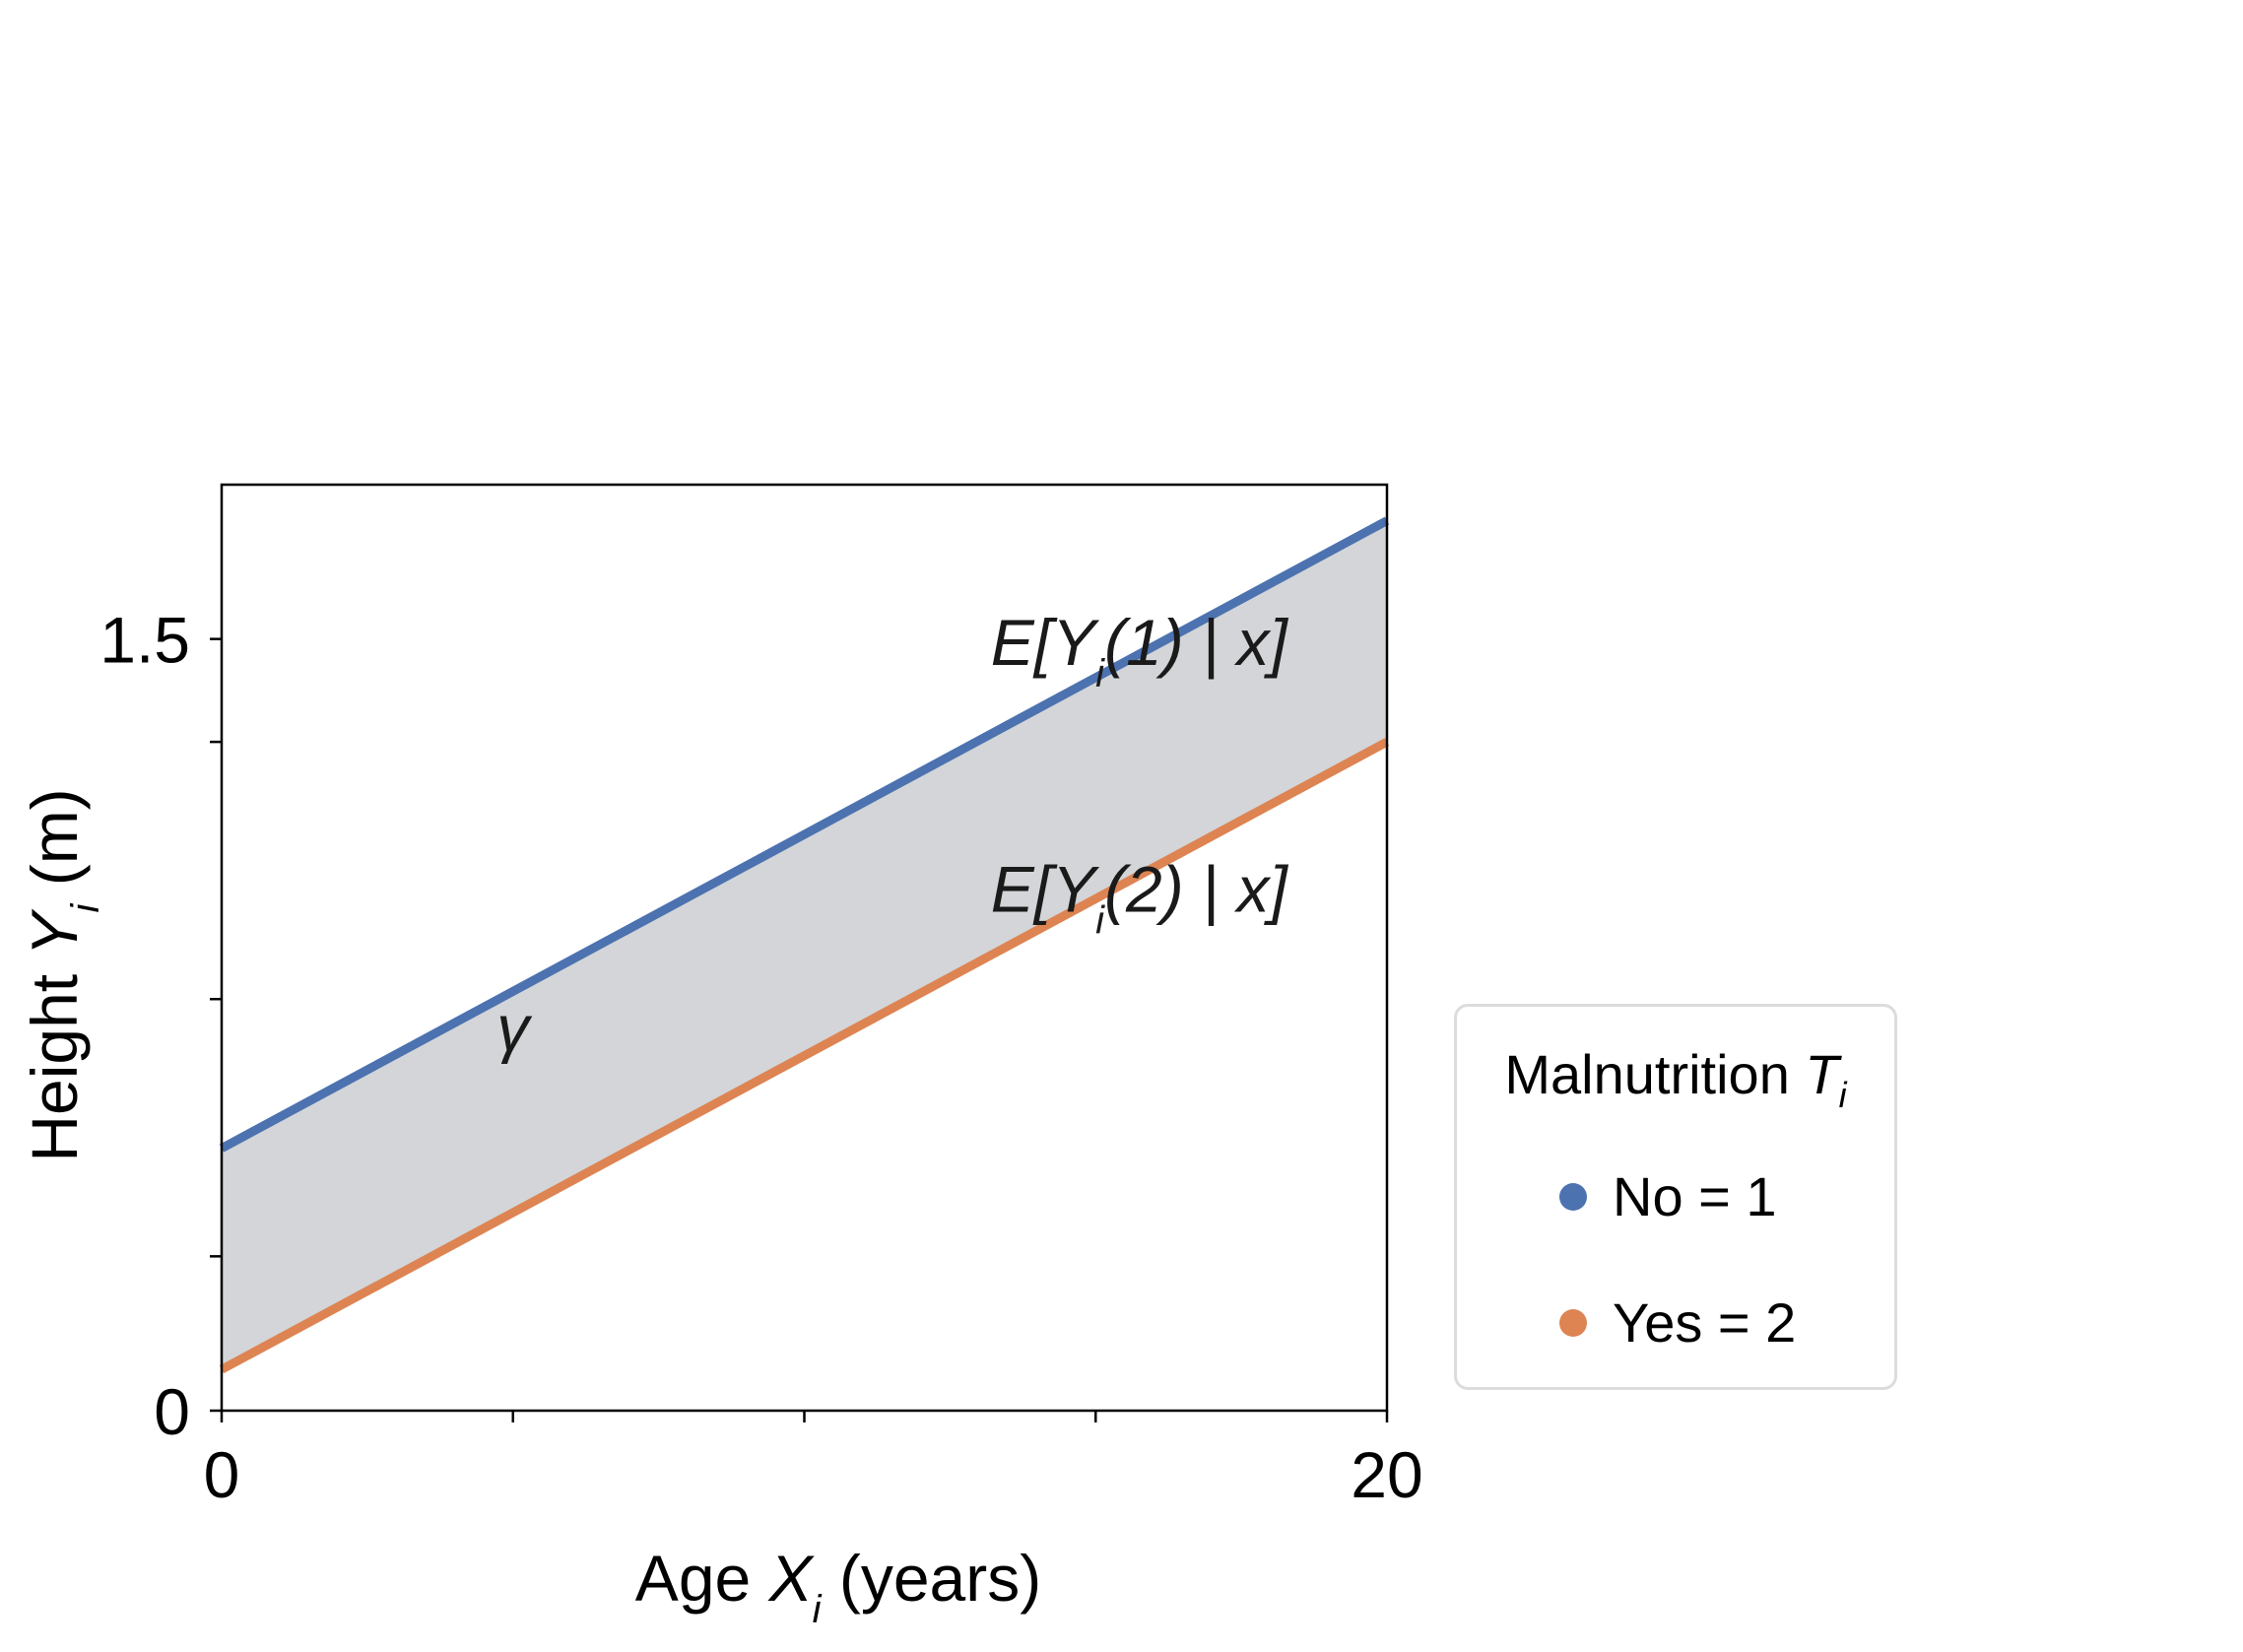  What do you see at coordinates (62, 974) in the screenshot?
I see `y-axis-label: Height Yi (m)` at bounding box center [62, 974].